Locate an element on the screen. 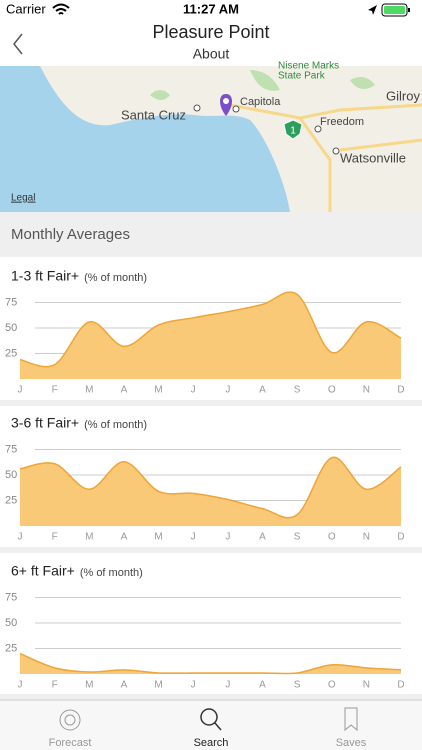  carrier: Carrier is located at coordinates (26, 8).